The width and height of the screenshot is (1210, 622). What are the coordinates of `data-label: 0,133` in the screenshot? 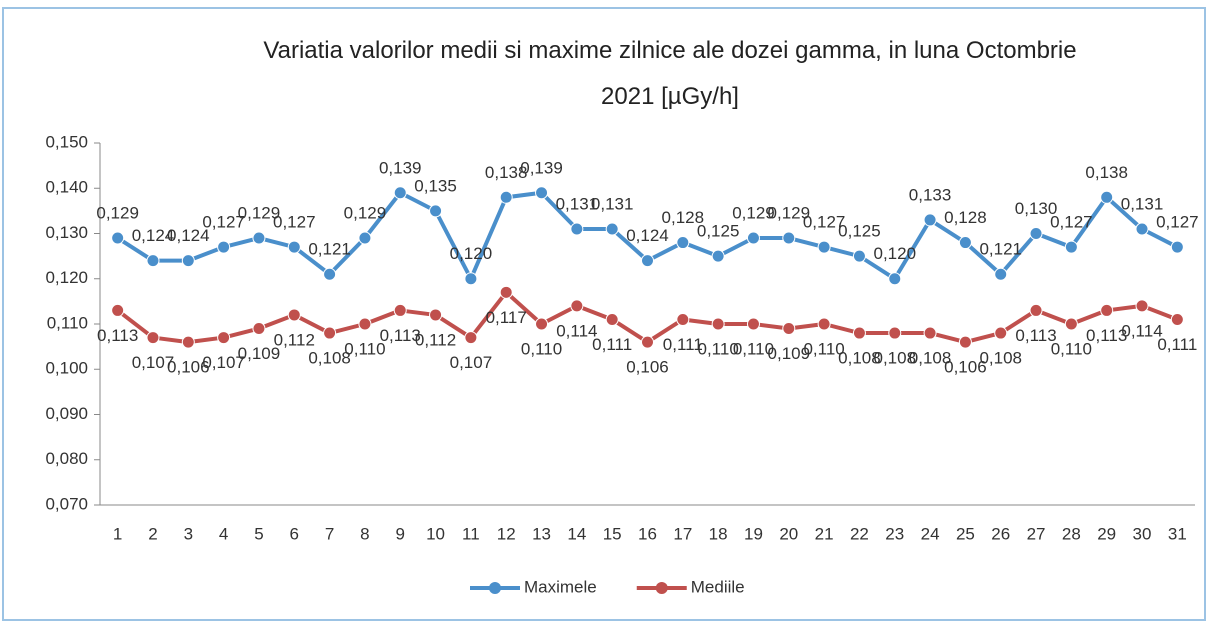 It's located at (930, 194).